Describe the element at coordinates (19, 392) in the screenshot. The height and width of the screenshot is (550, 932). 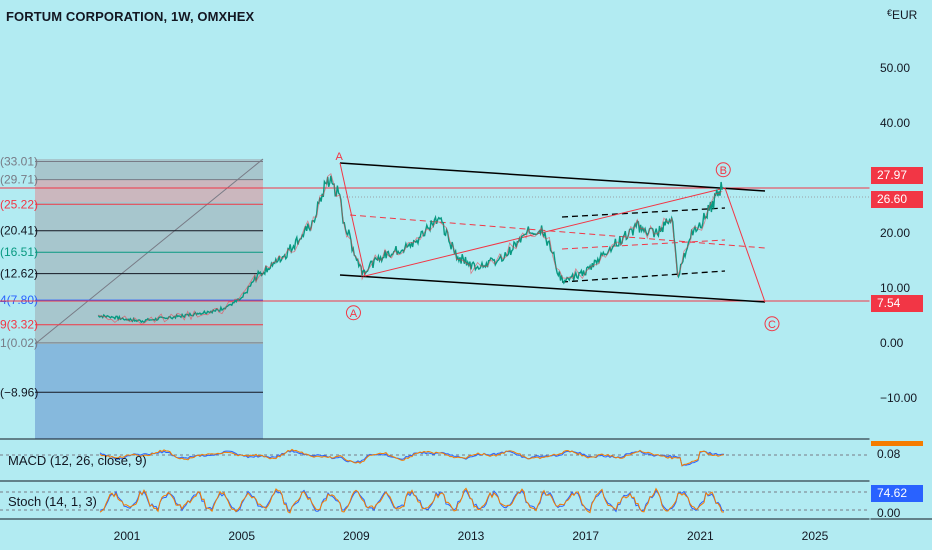
I see `fib-level-label: (−8.96)` at that location.